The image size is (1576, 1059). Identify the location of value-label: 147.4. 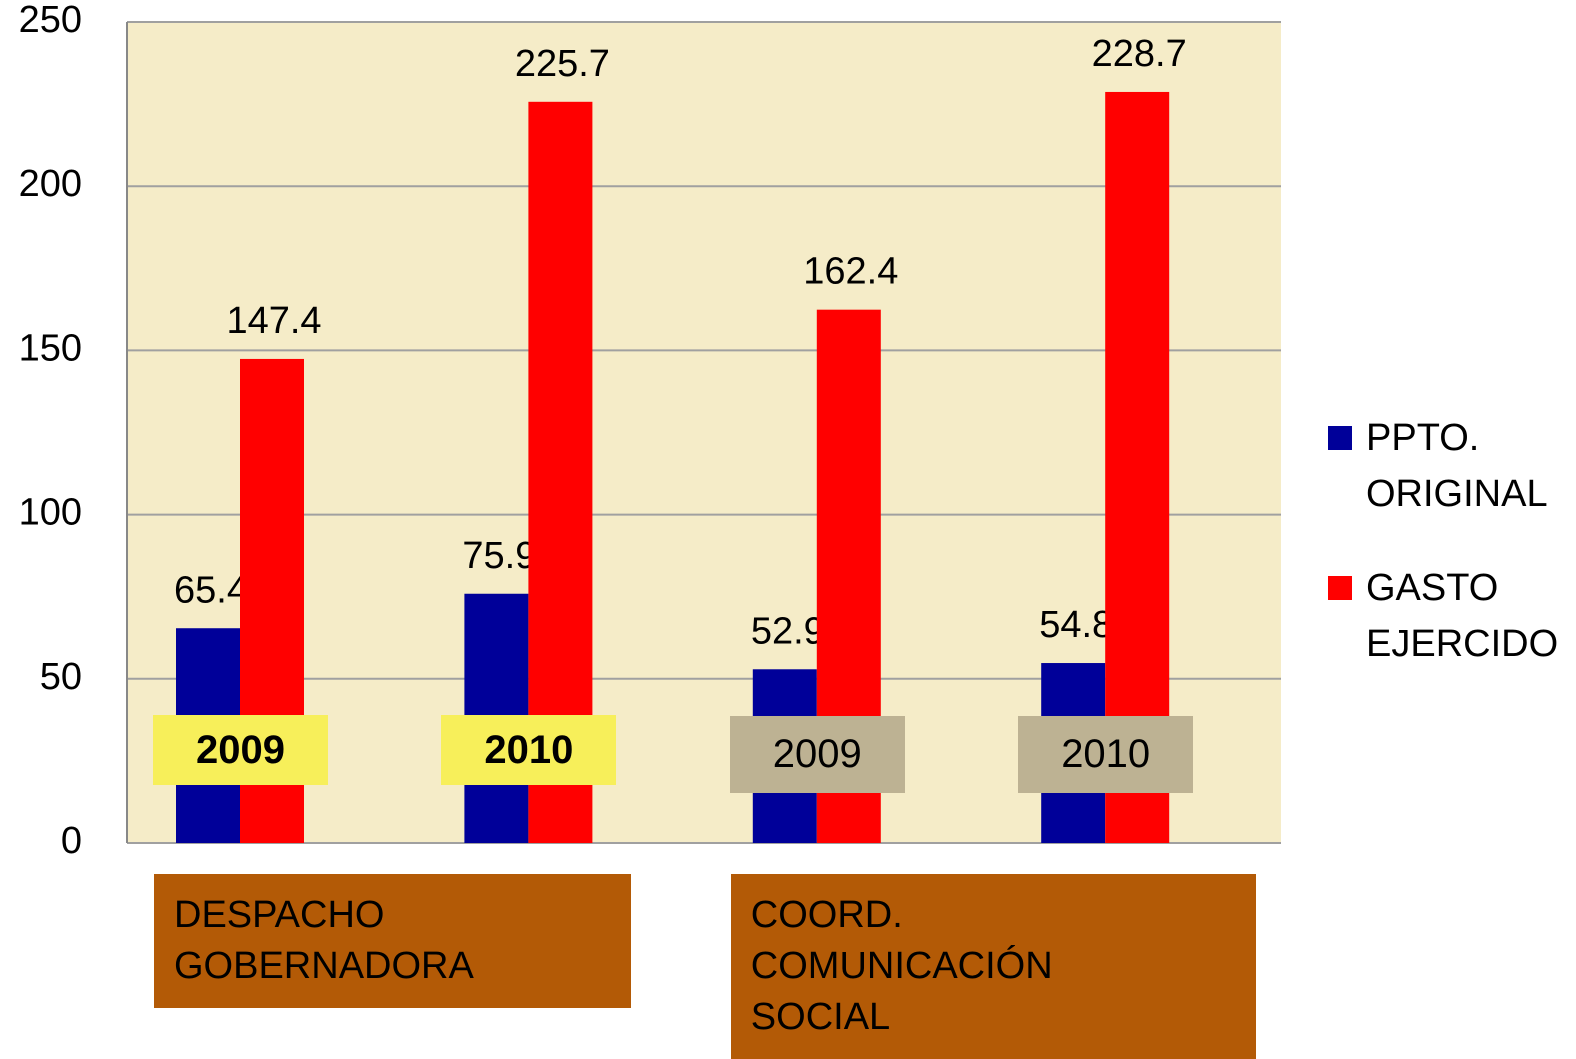
(273, 321).